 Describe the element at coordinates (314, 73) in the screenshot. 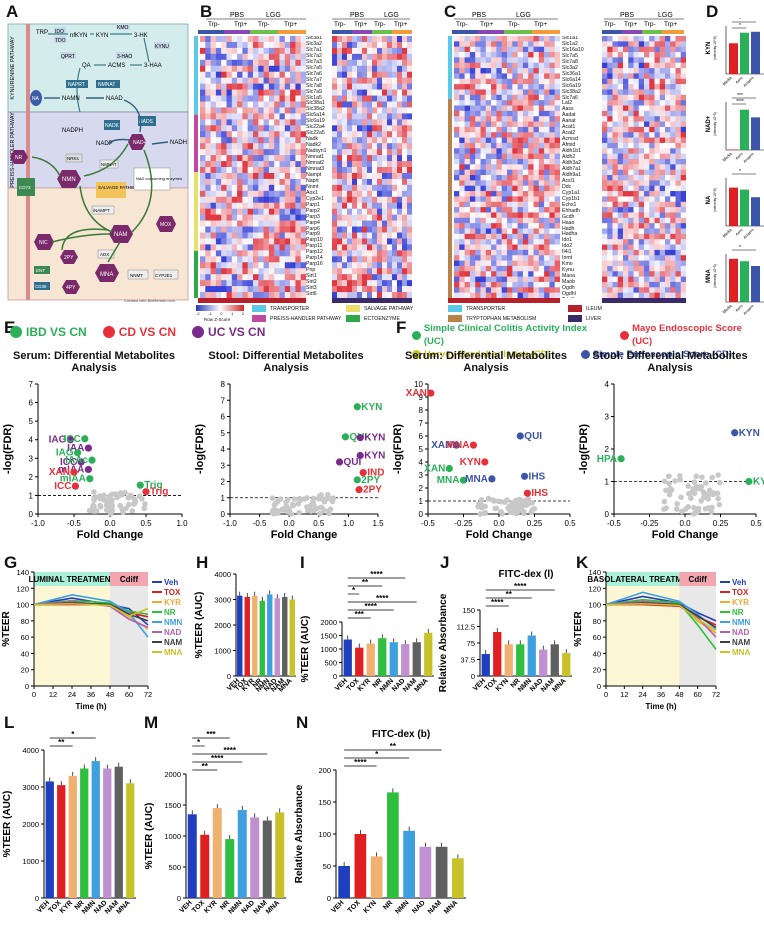

I see `gene-label: Slc7a6` at that location.